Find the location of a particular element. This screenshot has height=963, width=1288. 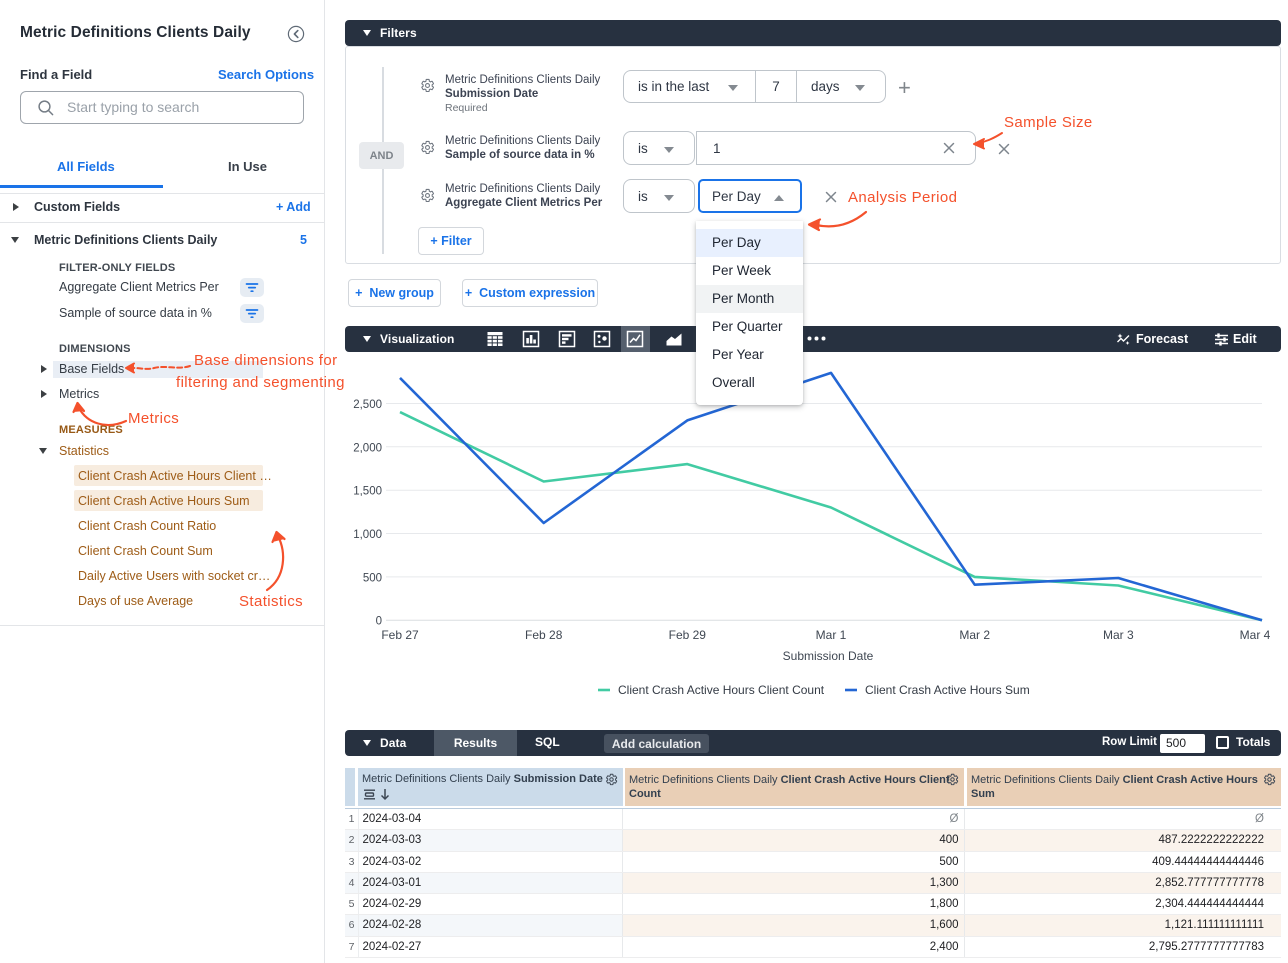

svg-text: Client Crash Active Hours Sum is located at coordinates (947, 690).